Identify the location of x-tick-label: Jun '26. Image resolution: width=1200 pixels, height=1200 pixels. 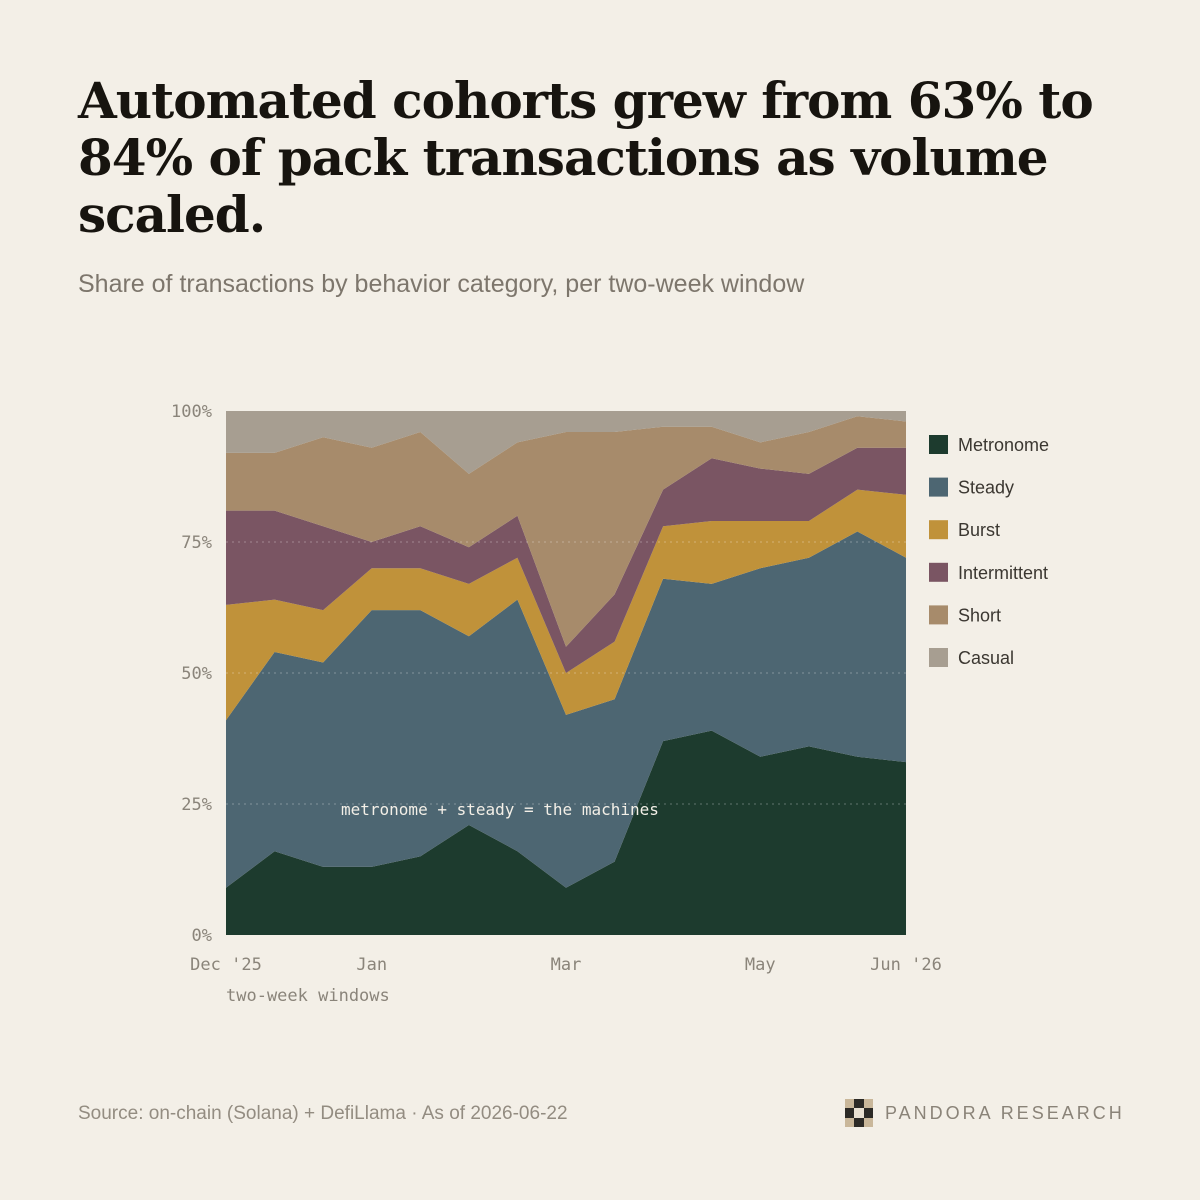
(906, 965).